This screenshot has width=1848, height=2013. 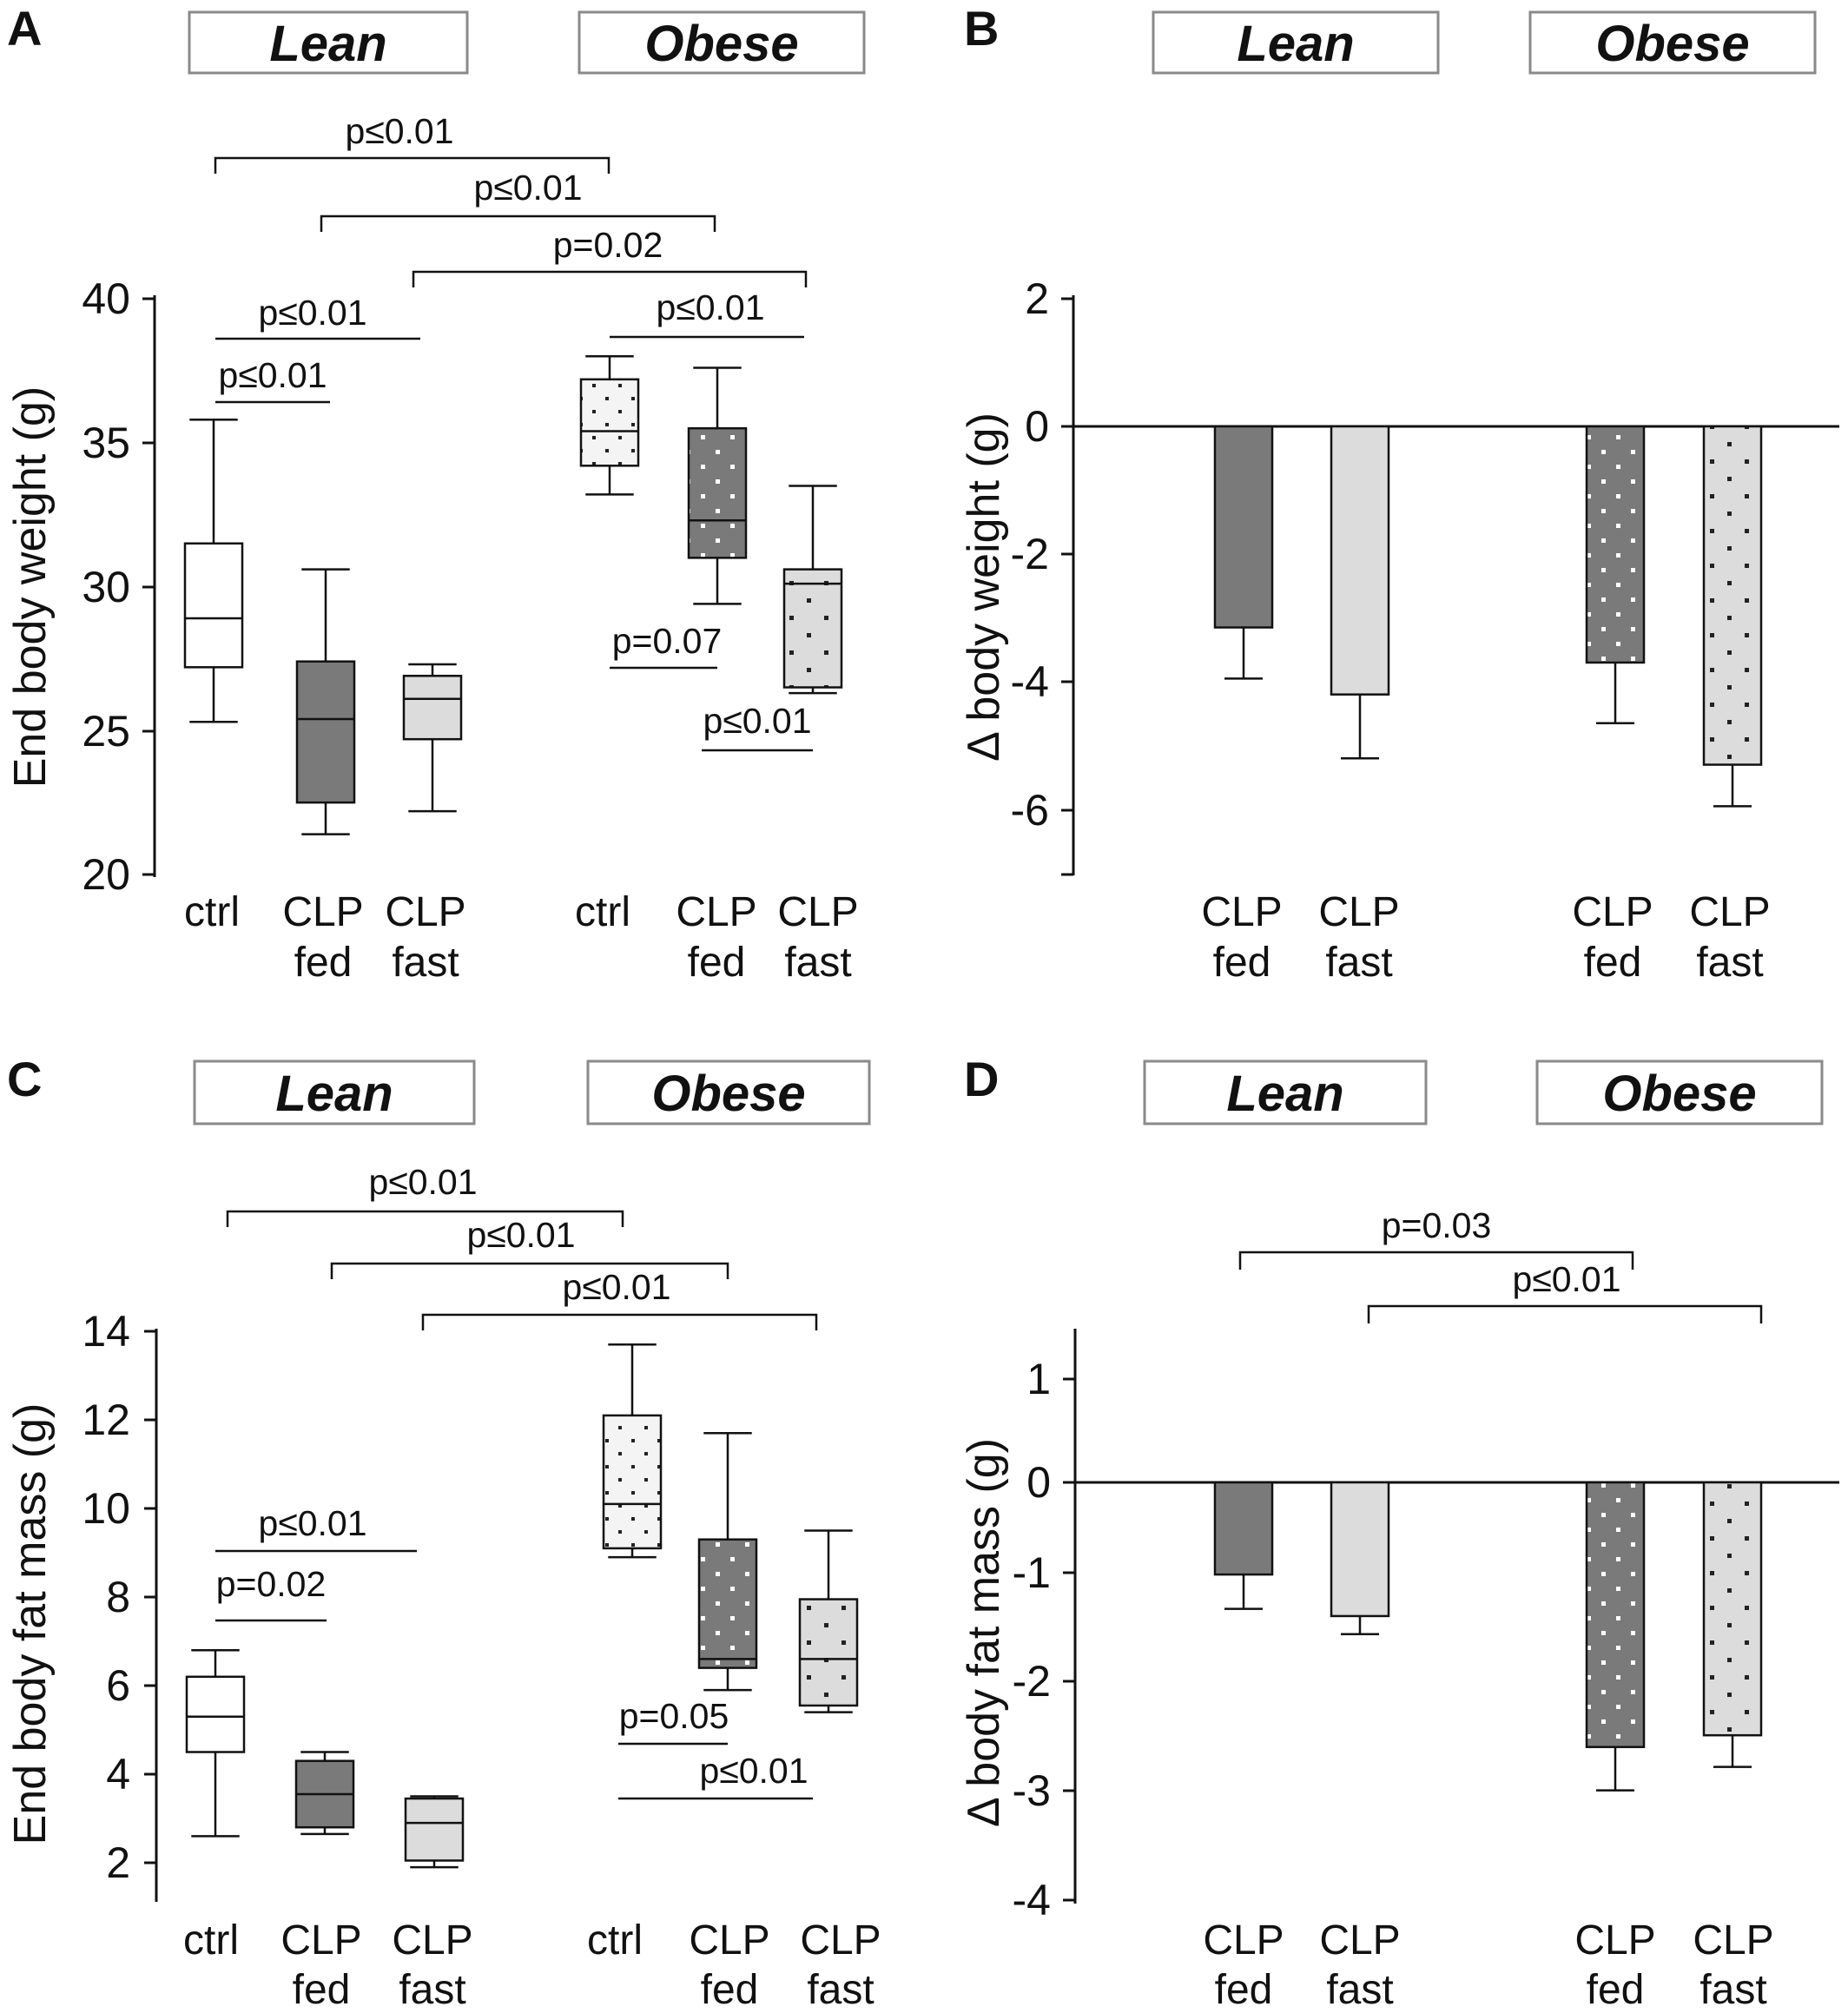 What do you see at coordinates (272, 1584) in the screenshot?
I see `p-value-label: p=0.02` at bounding box center [272, 1584].